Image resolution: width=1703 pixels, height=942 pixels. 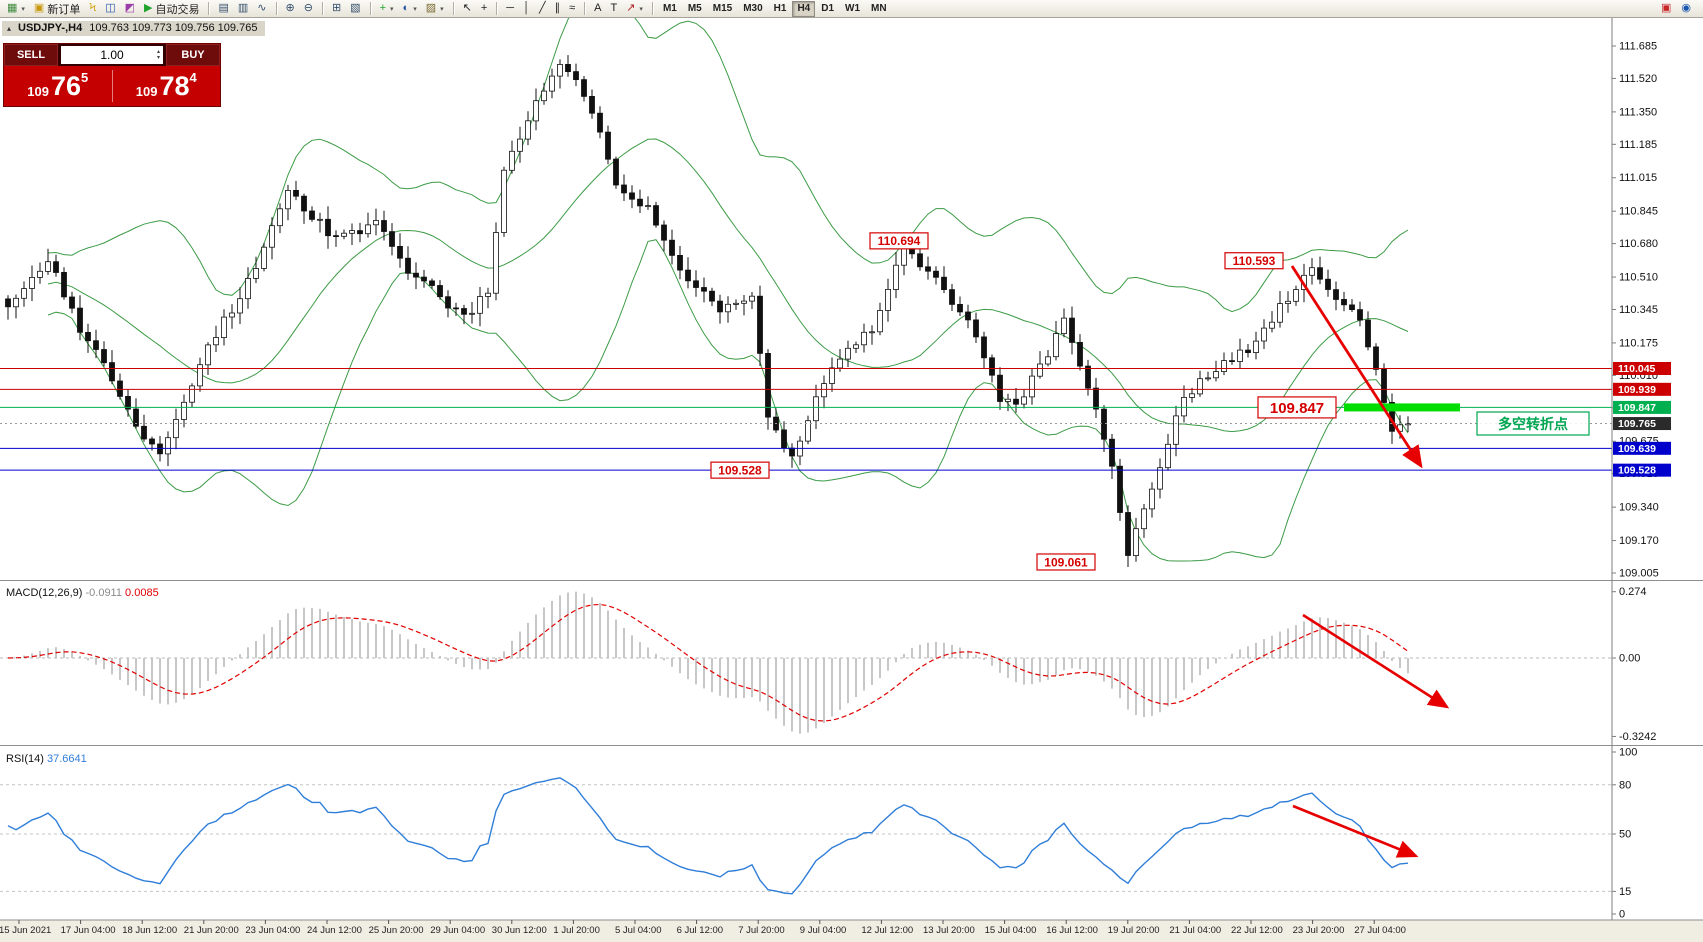 I want to click on horizontal-levels, so click(x=806, y=419).